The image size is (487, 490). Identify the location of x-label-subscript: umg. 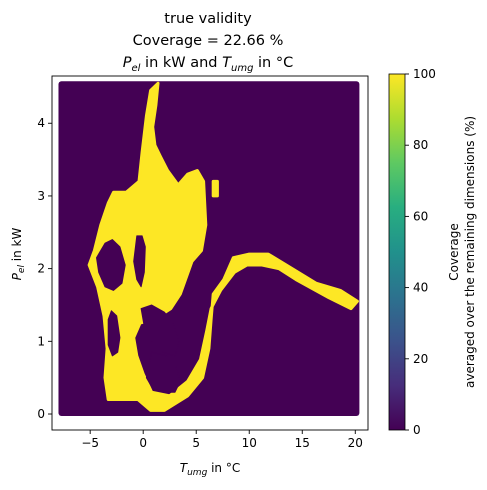
(197, 473).